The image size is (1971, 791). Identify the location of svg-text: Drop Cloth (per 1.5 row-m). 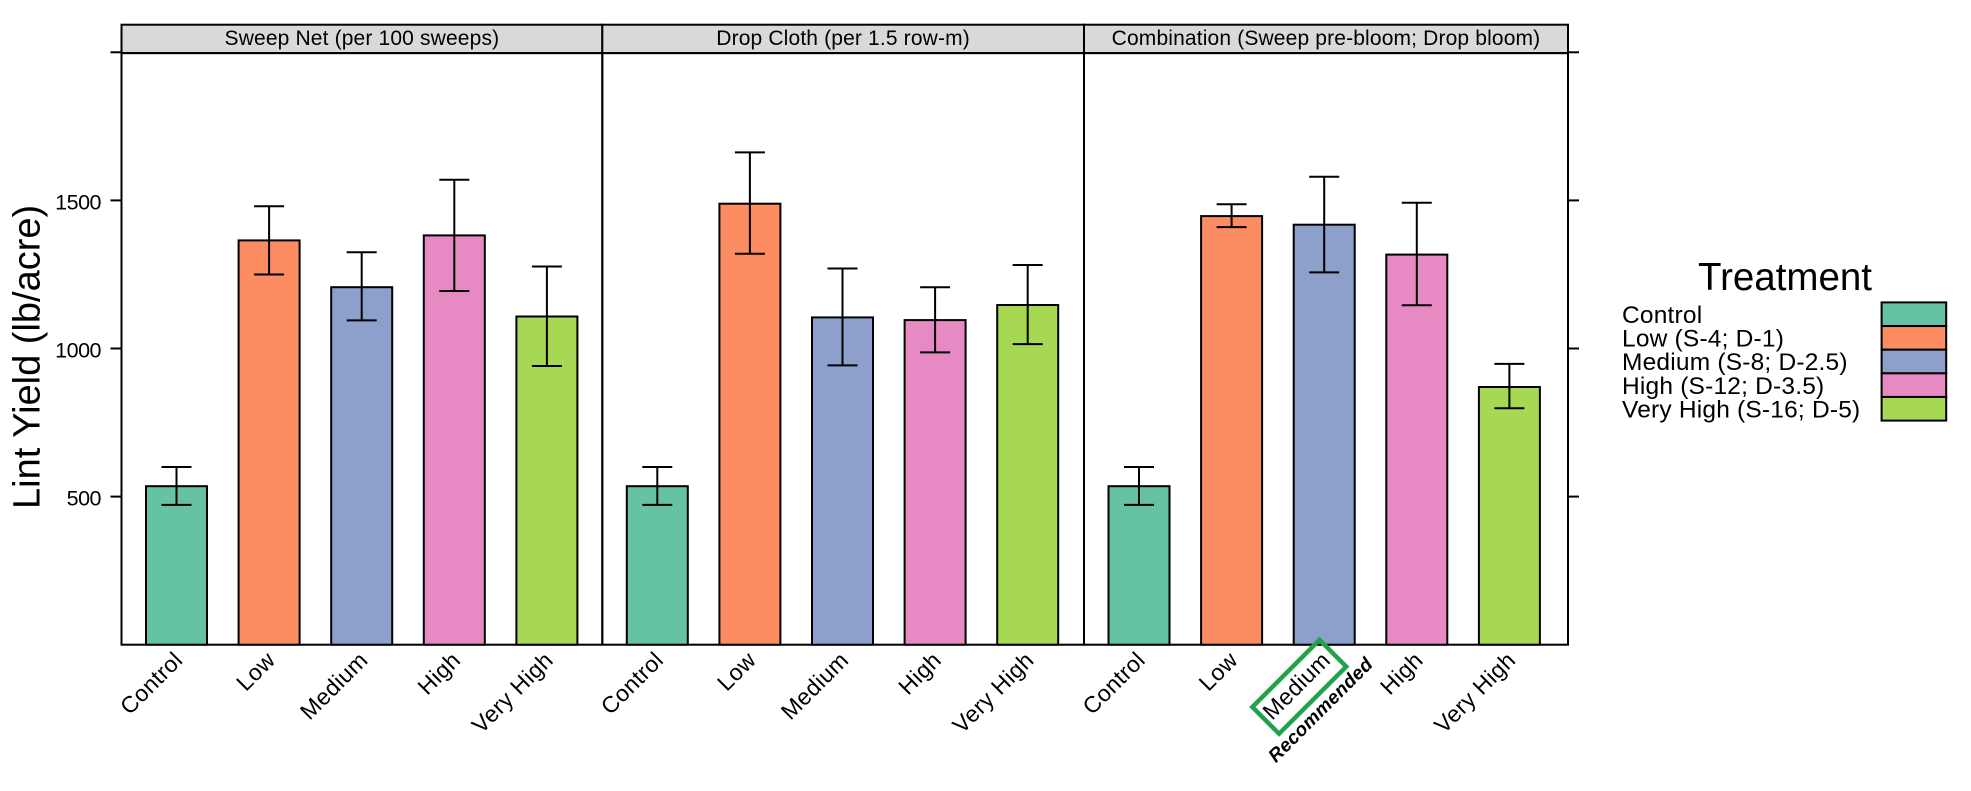
(843, 38).